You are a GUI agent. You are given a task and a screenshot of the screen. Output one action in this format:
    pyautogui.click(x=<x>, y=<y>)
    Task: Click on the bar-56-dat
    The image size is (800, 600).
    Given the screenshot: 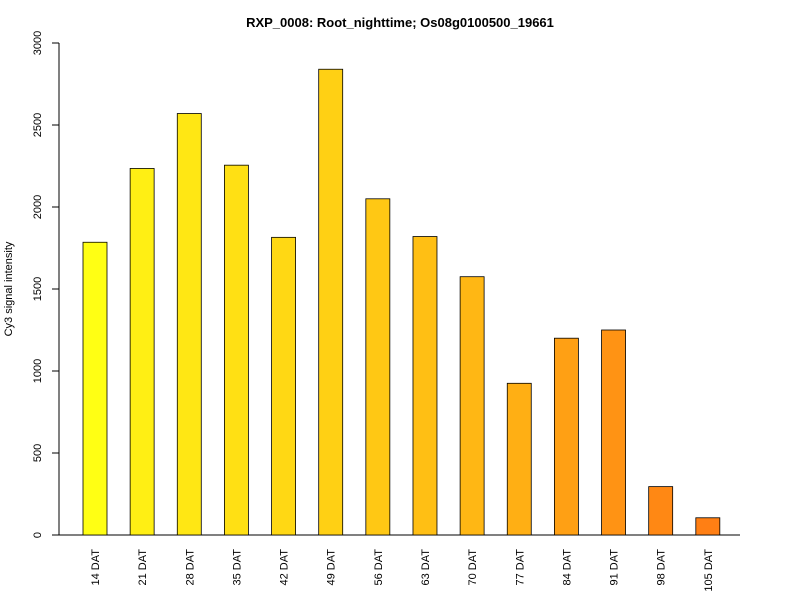 What is the action you would take?
    pyautogui.click(x=378, y=367)
    